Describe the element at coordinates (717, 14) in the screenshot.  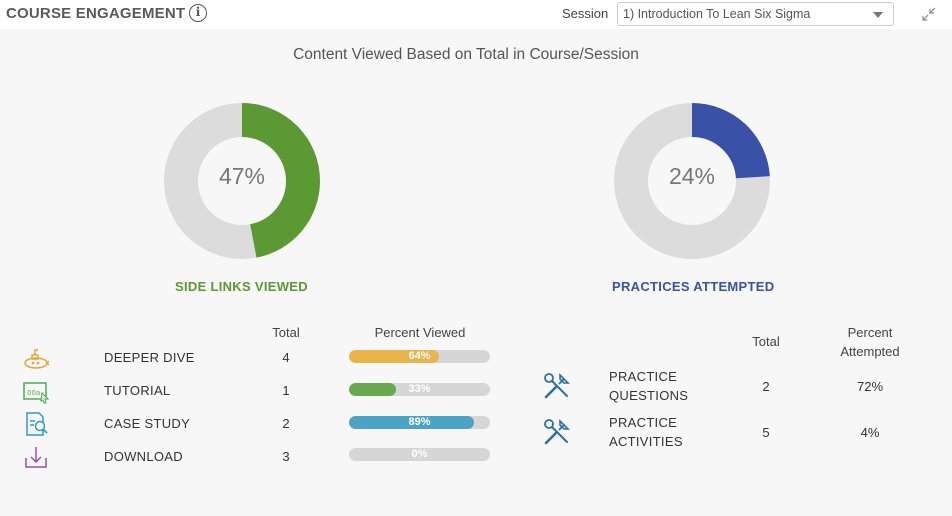
I see `session-select-value: 1) Introduction To Lean Six Sigma` at that location.